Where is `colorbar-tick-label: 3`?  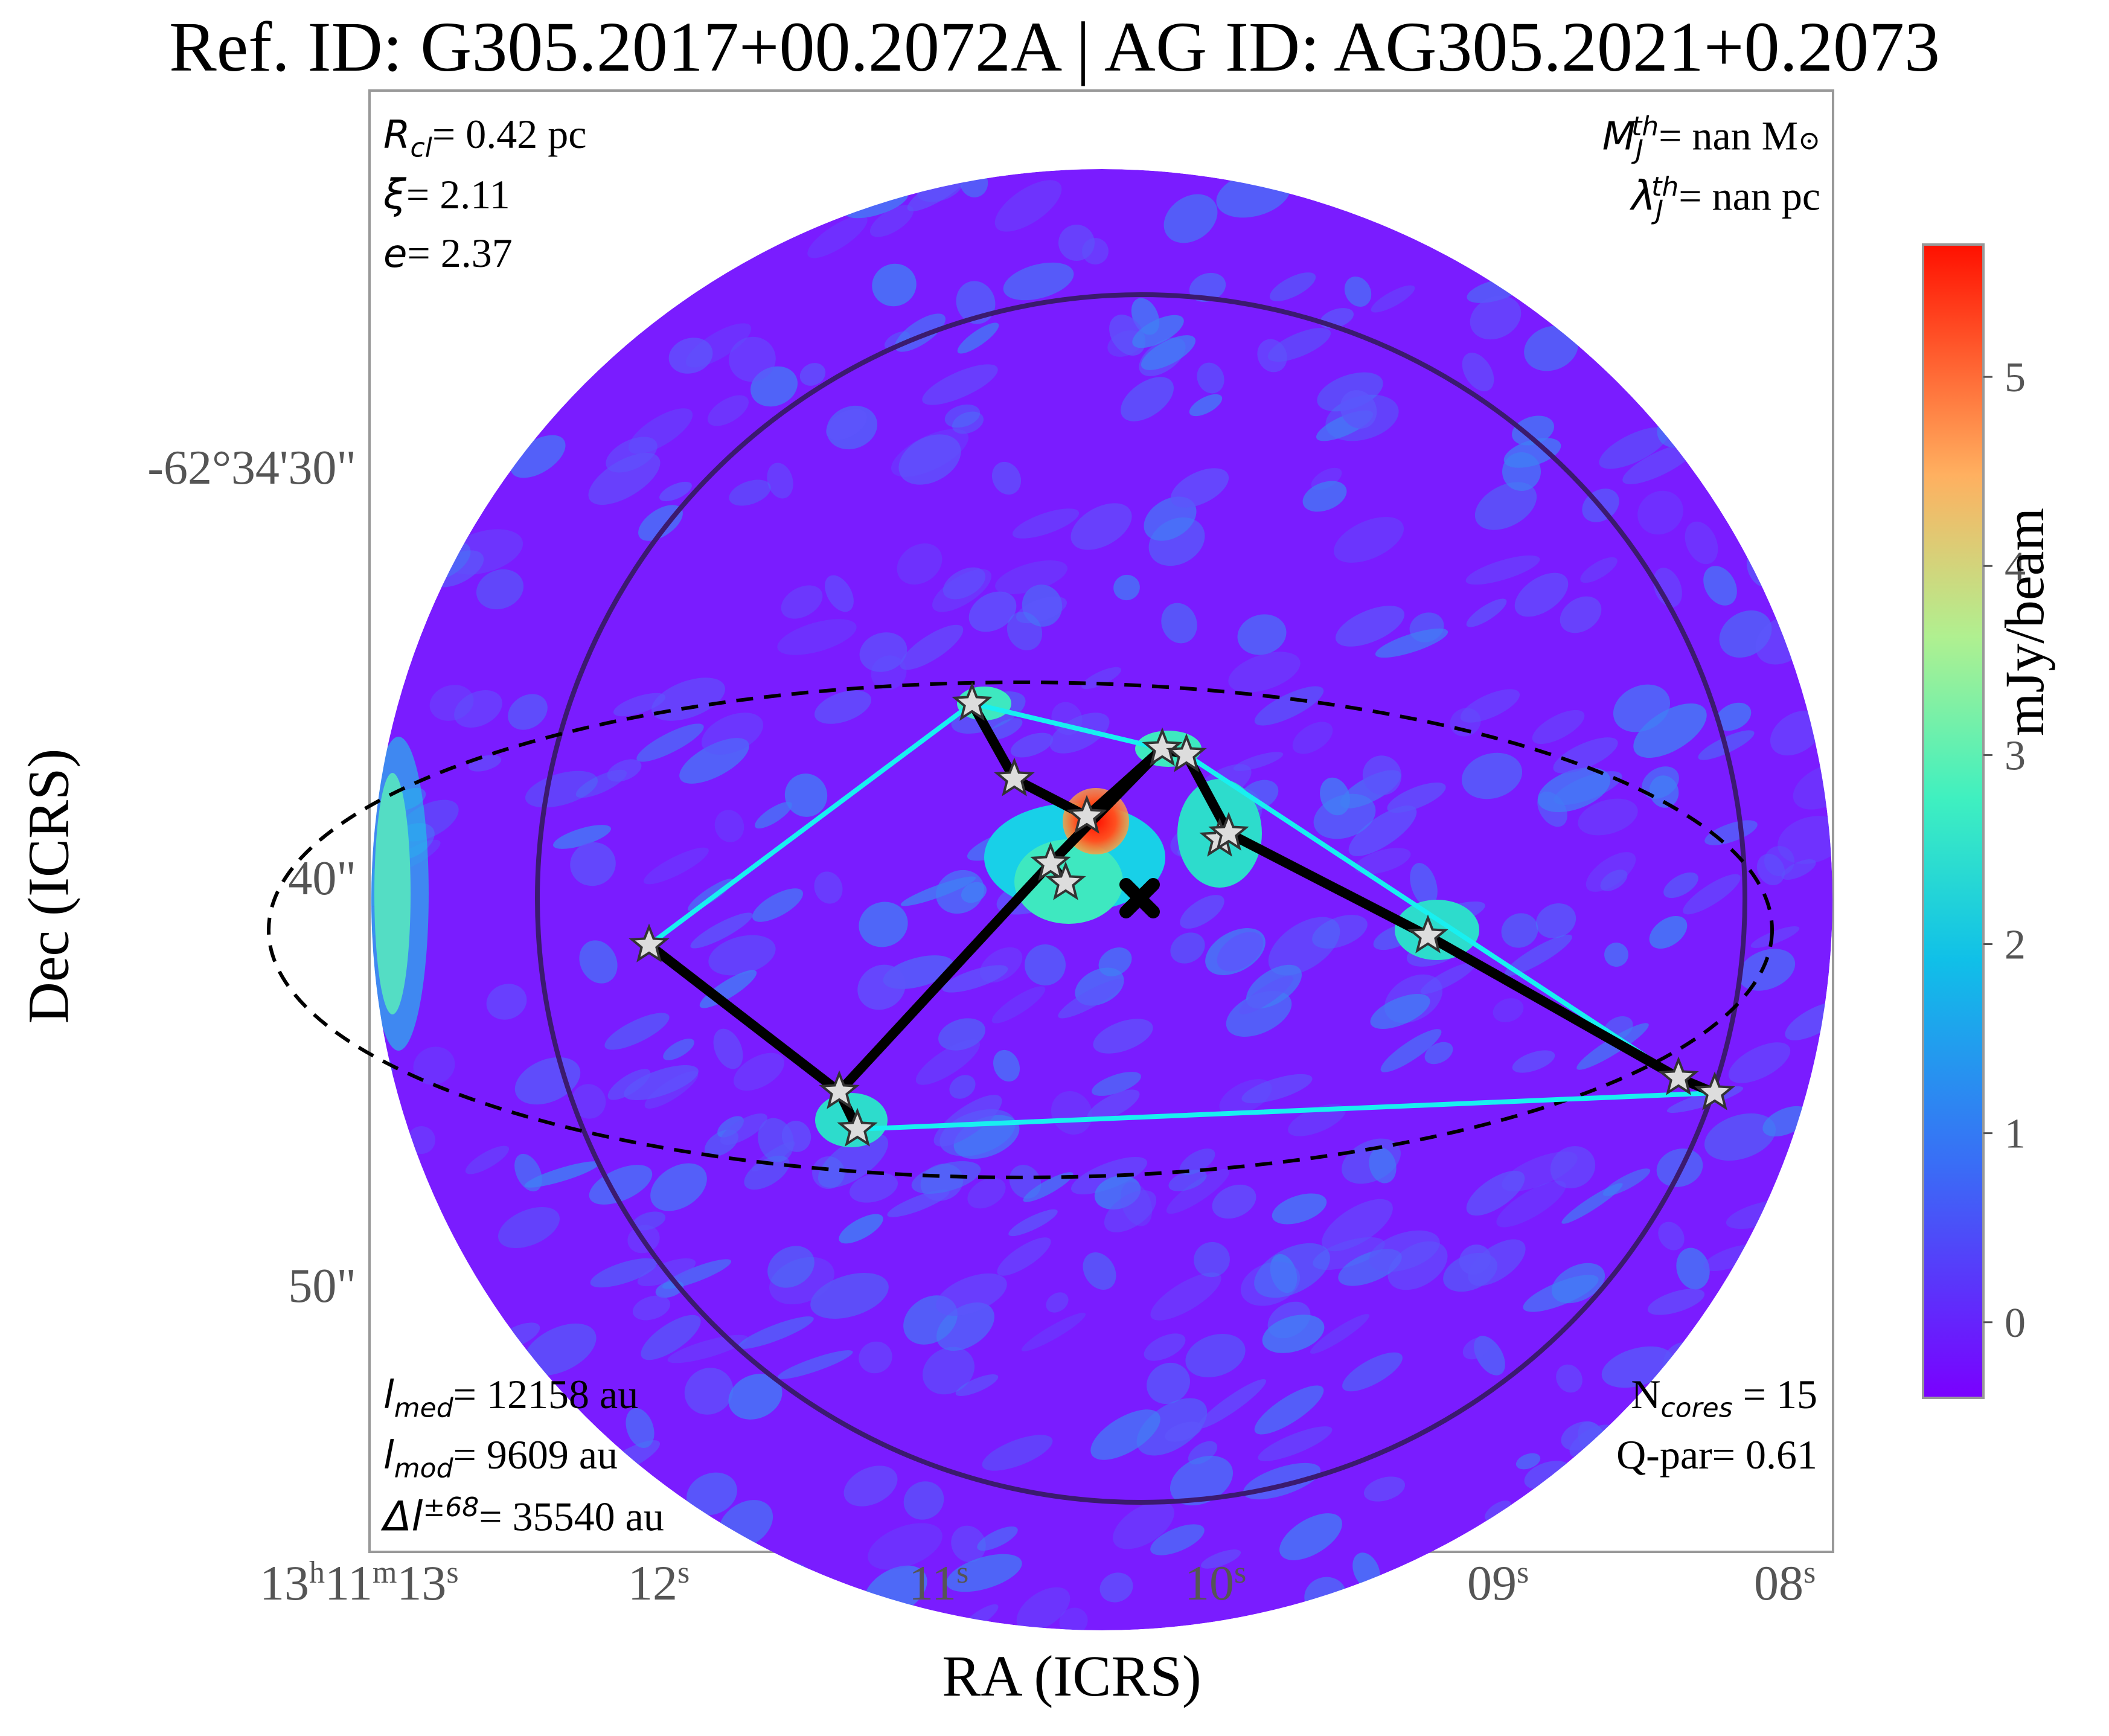 colorbar-tick-label: 3 is located at coordinates (2015, 755).